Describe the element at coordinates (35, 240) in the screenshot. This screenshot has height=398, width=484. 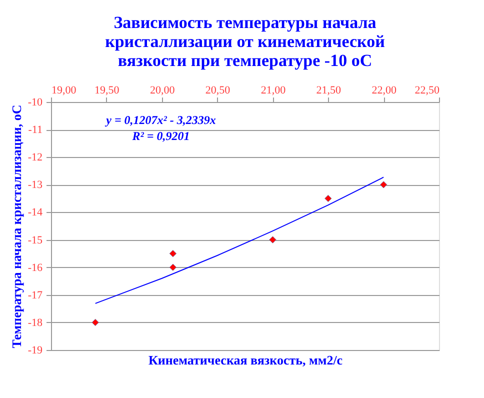
I see `y-tick-label: -15` at that location.